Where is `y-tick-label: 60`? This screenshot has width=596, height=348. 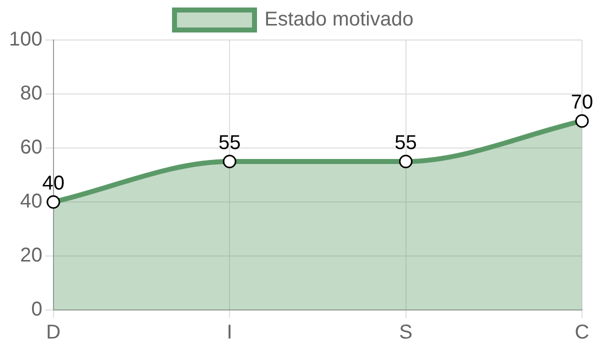 y-tick-label: 60 is located at coordinates (31, 147).